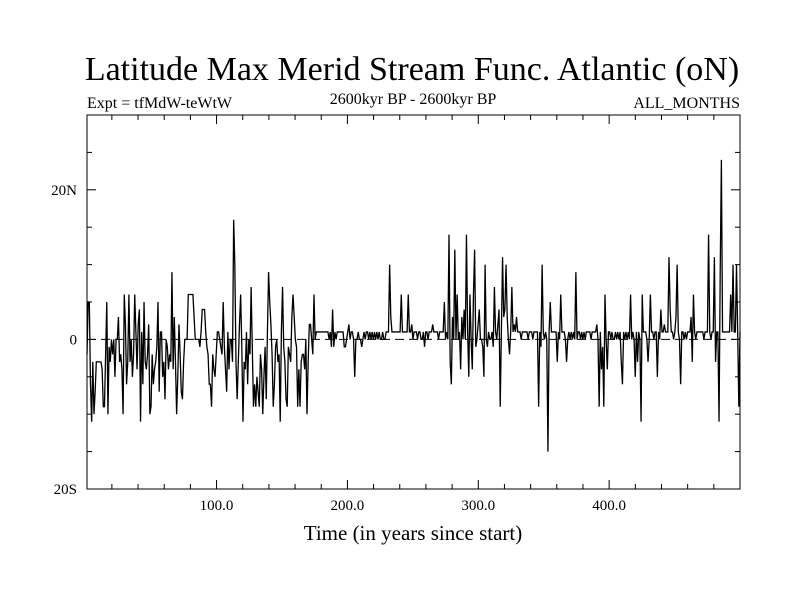 This screenshot has height=600, width=800. I want to click on x-tick-label: 400.0, so click(609, 506).